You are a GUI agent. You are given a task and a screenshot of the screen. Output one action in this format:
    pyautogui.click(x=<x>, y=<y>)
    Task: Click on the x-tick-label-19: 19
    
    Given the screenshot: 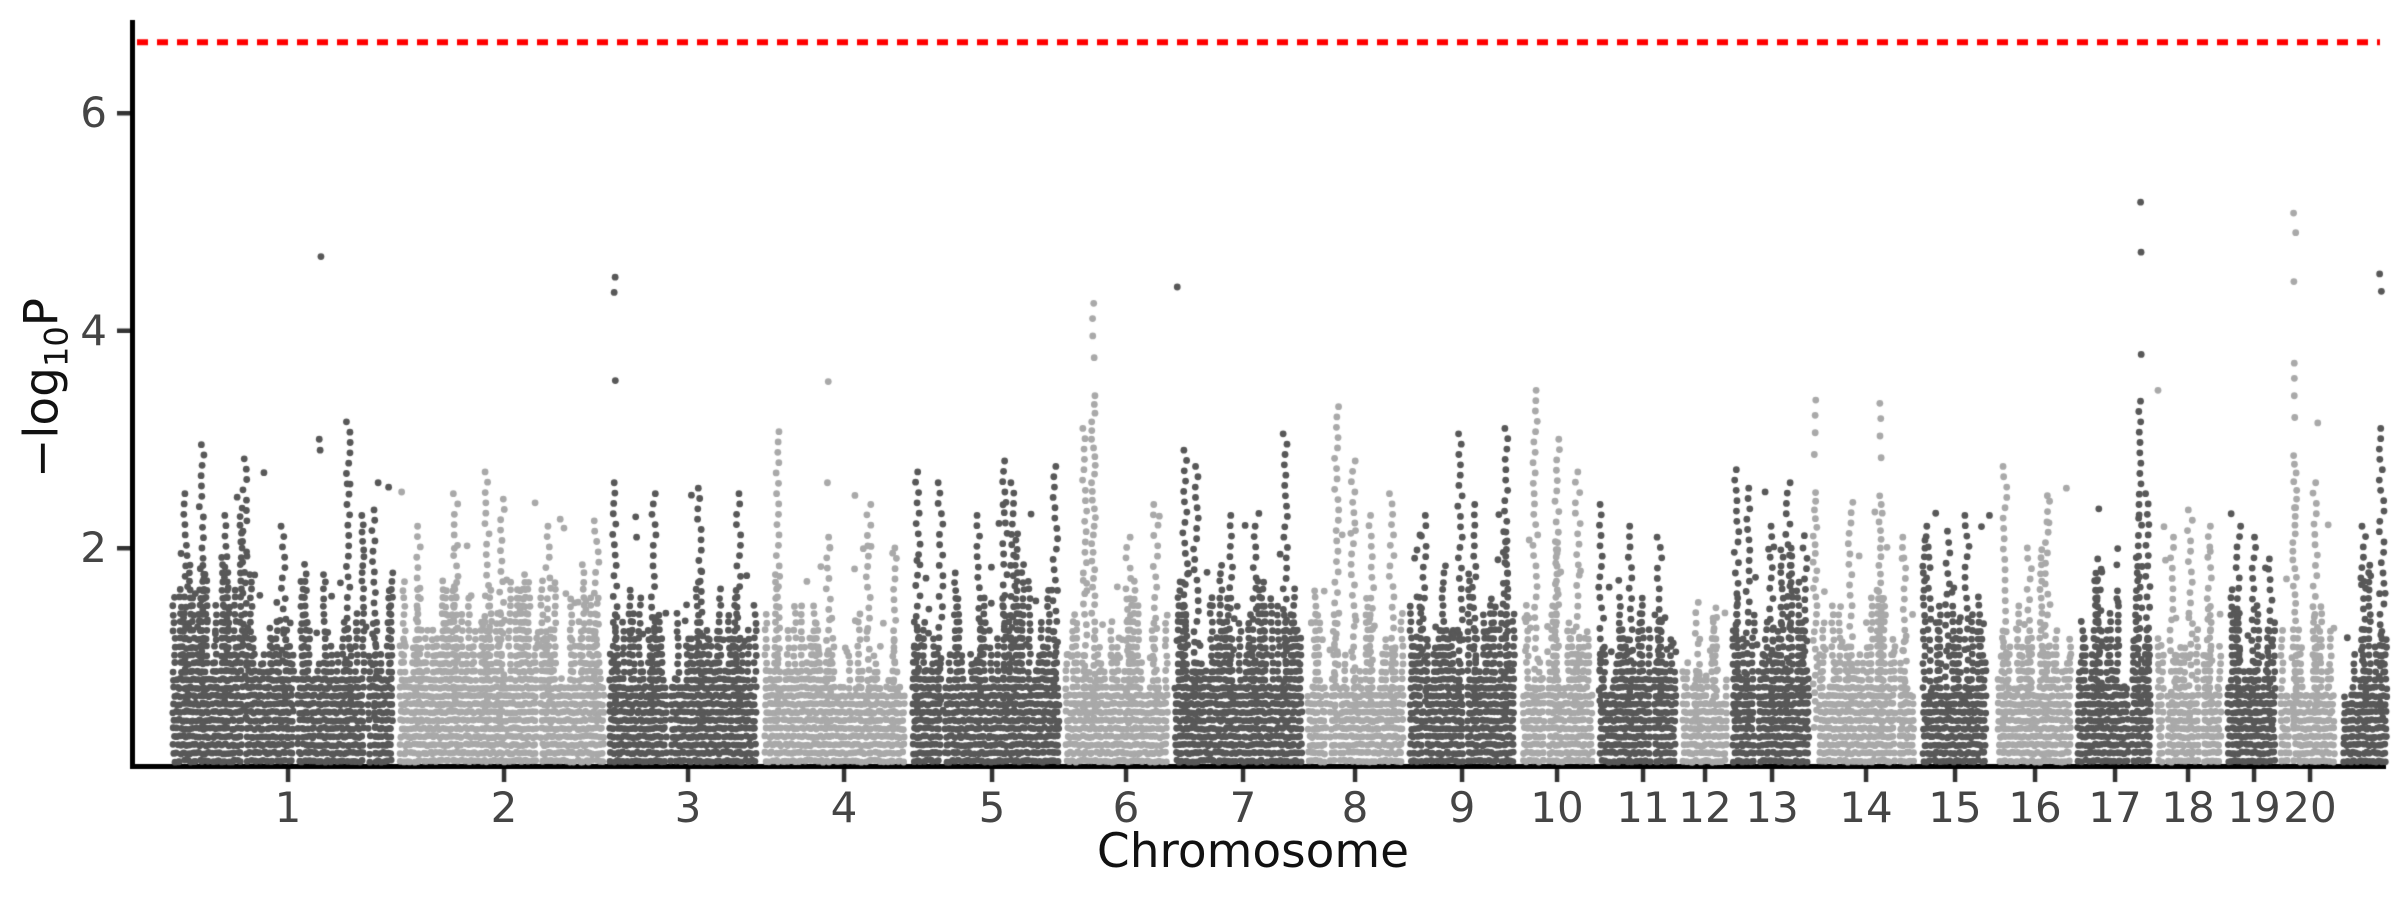 What is the action you would take?
    pyautogui.click(x=2254, y=807)
    